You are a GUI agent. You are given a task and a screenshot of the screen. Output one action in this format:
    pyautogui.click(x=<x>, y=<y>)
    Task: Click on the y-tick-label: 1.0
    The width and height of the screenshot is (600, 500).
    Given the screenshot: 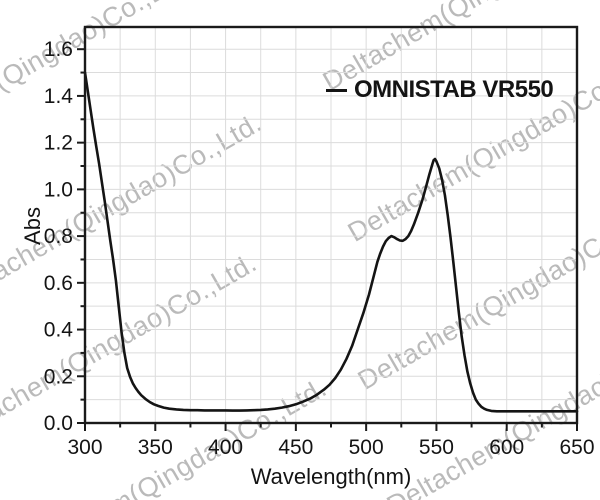 What is the action you would take?
    pyautogui.click(x=58, y=189)
    